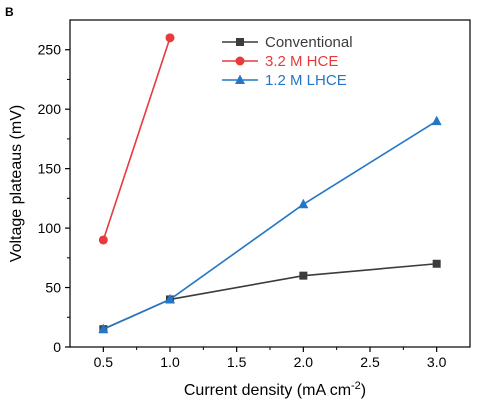 Image resolution: width=479 pixels, height=401 pixels. Describe the element at coordinates (356, 386) in the screenshot. I see `x-axis-label-superscript: -2` at that location.